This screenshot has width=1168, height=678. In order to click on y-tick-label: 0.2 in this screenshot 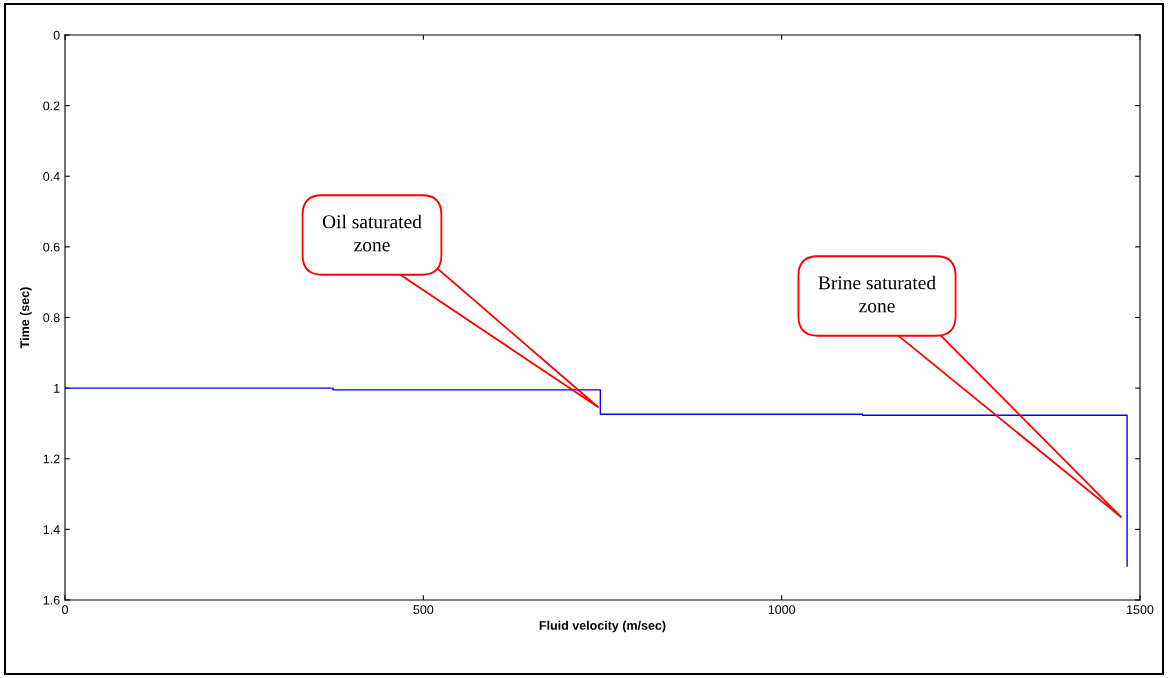, I will do `click(51, 106)`.